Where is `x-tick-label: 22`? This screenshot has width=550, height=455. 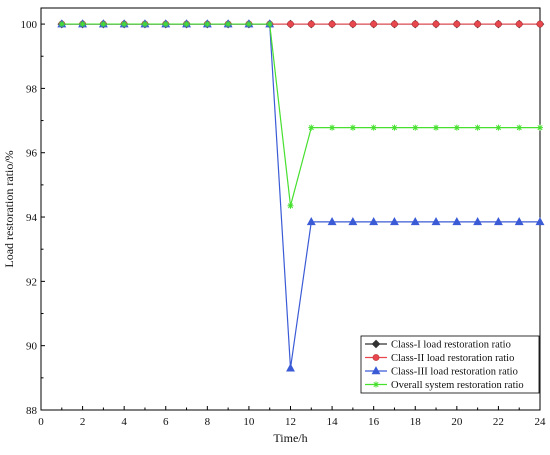 x-tick-label: 22 is located at coordinates (498, 422).